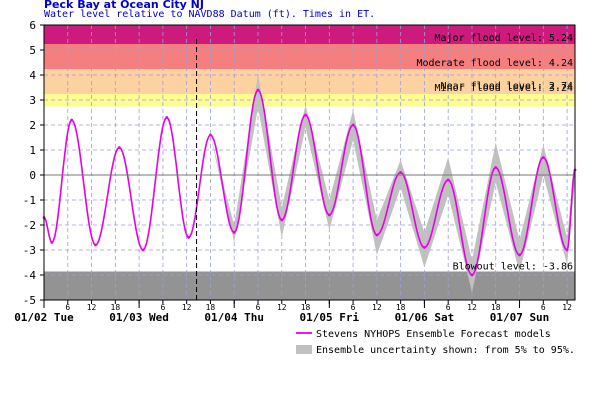 This screenshot has height=400, width=600. What do you see at coordinates (494, 63) in the screenshot?
I see `band-label-moderate: Moderate flood level: 4.24` at bounding box center [494, 63].